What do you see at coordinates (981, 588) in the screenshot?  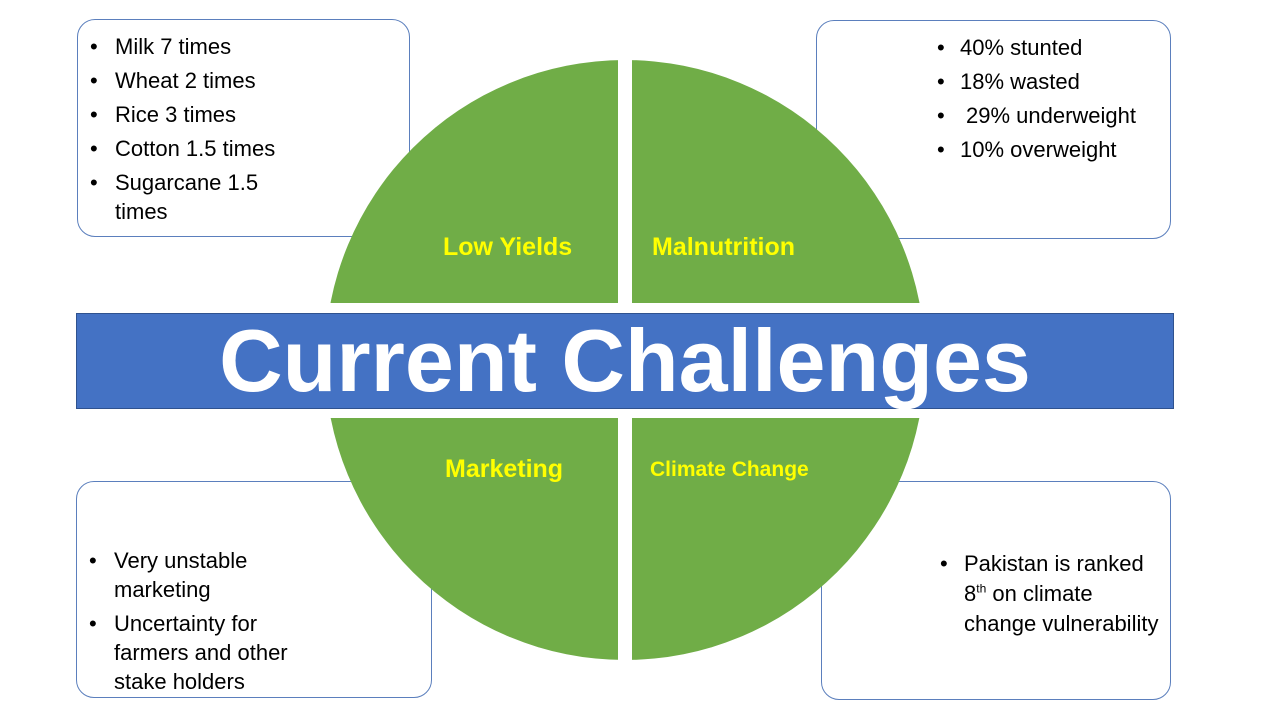 I see `ordinal-suffix: th` at bounding box center [981, 588].